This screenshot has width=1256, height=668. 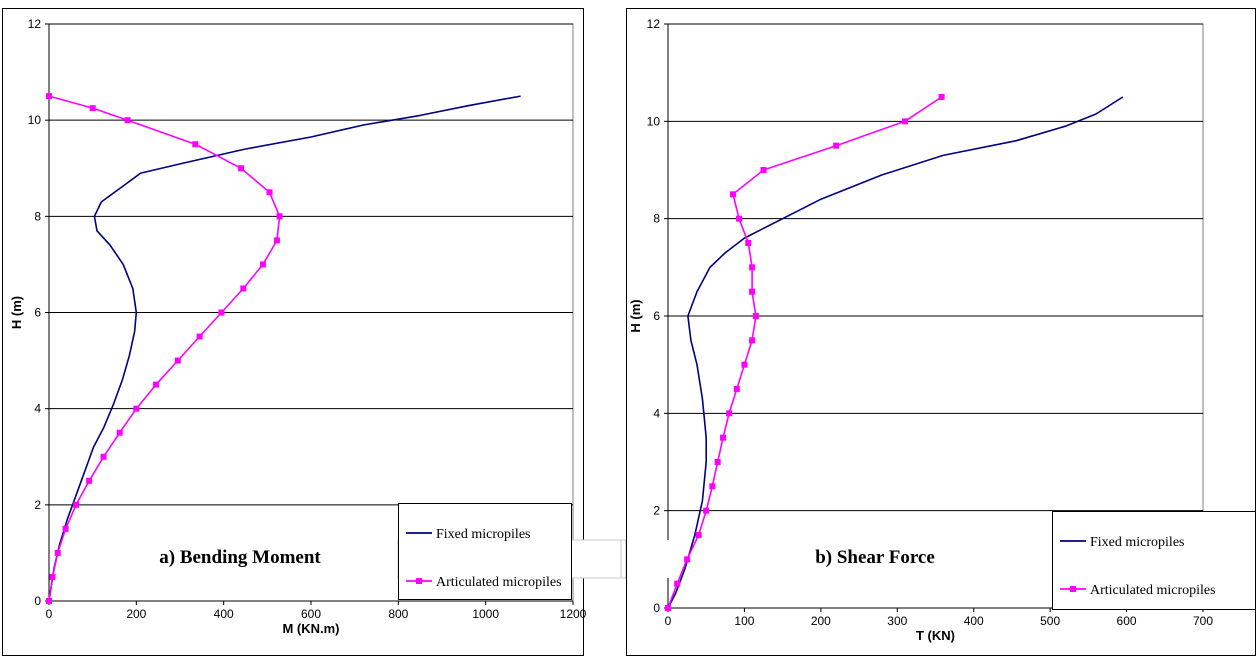 I want to click on x-tick-label: 300, so click(x=897, y=621).